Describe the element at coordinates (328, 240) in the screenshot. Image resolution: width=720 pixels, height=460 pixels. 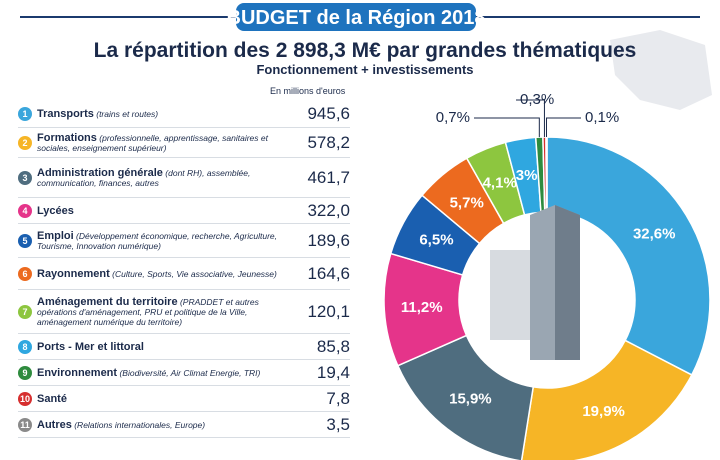
I see `row-amount: 189,6` at that location.